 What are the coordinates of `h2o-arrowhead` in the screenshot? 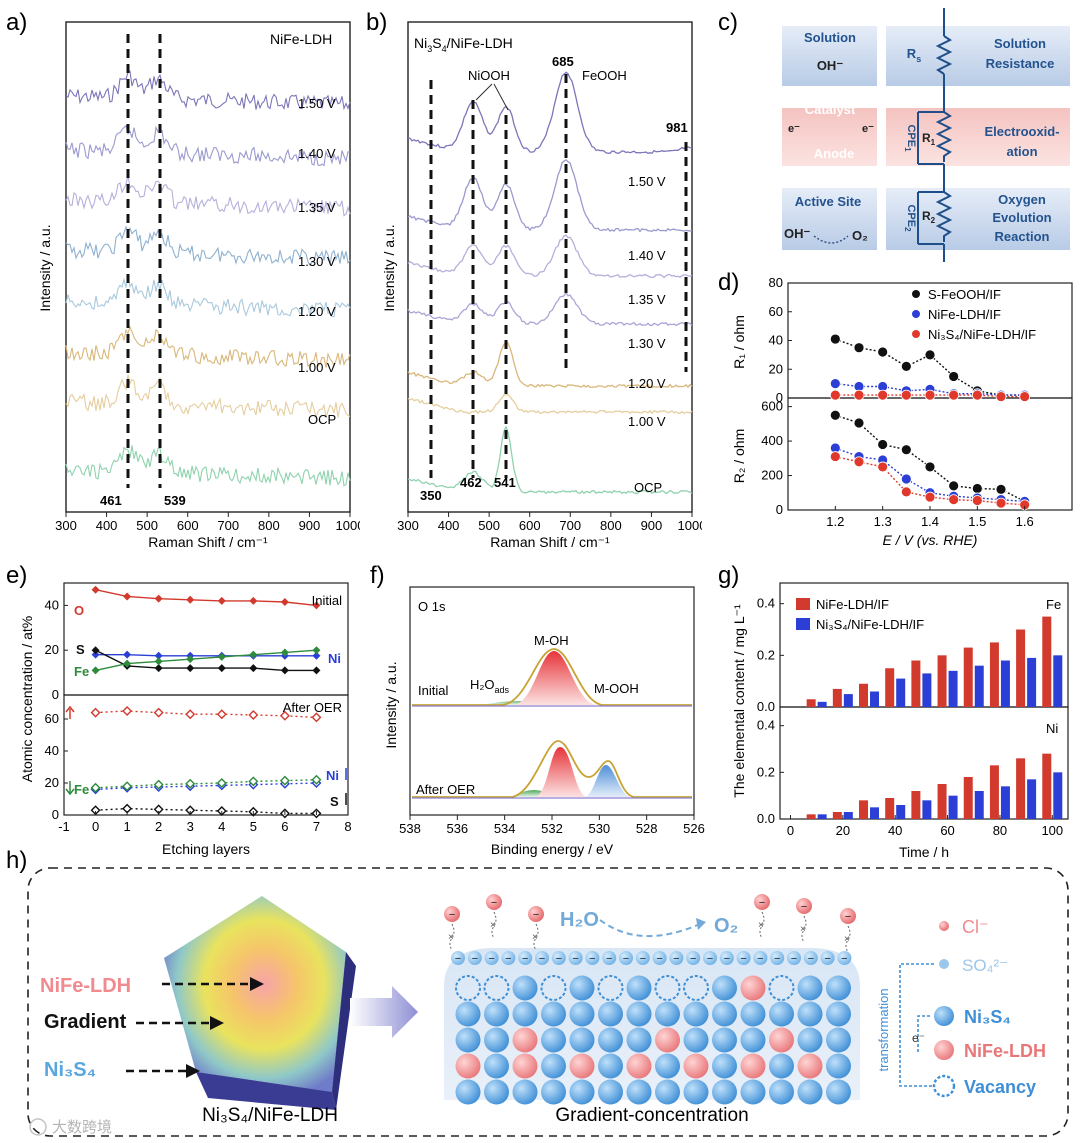 It's located at (701, 924).